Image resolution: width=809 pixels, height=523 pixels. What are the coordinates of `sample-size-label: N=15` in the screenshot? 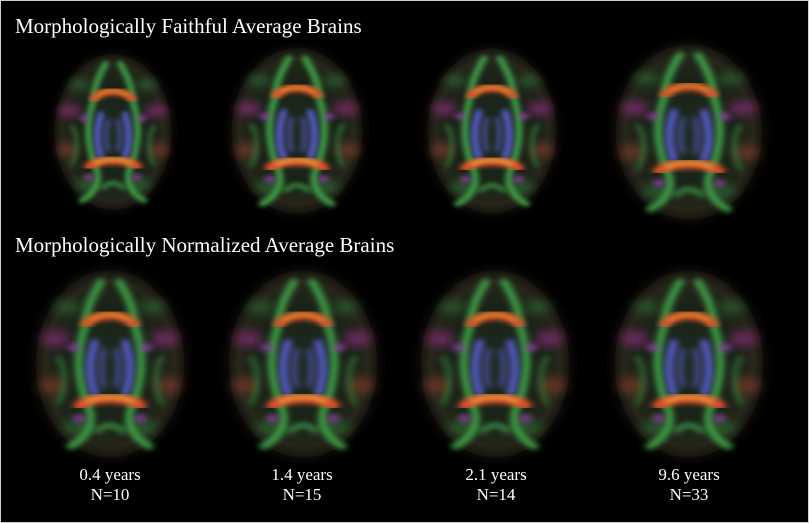 It's located at (302, 494).